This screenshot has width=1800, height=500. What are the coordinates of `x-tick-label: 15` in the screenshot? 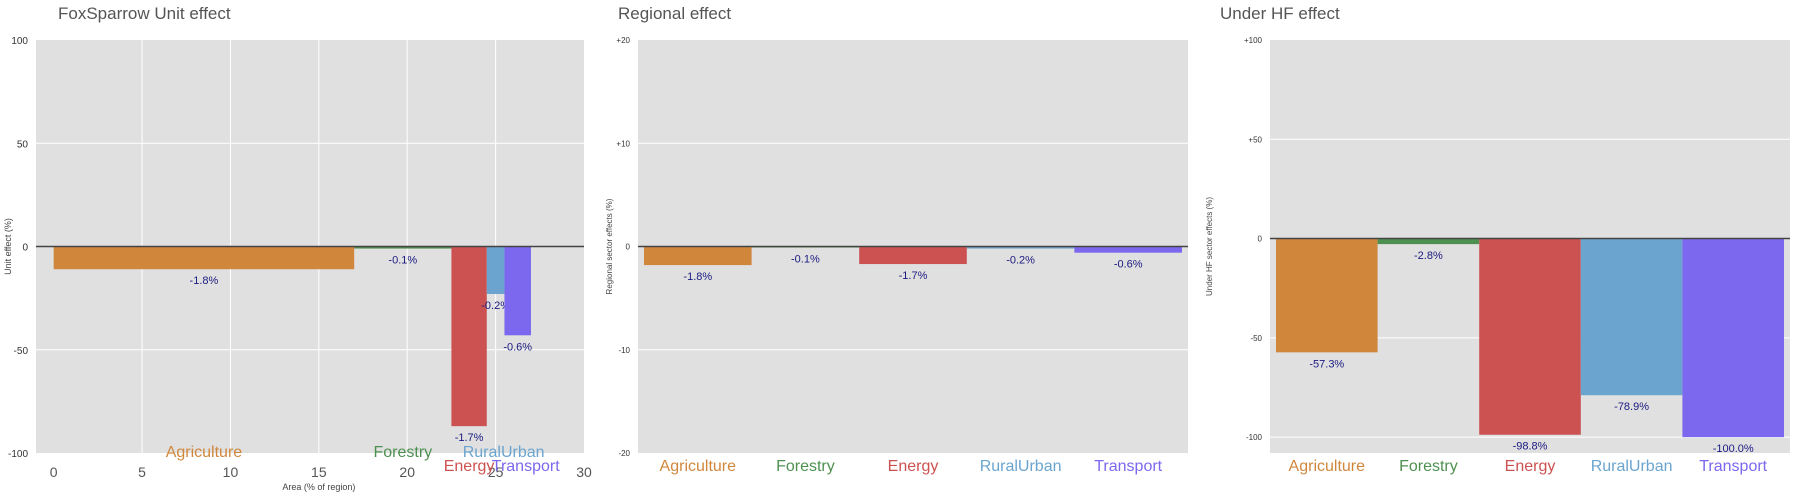 It's located at (319, 472).